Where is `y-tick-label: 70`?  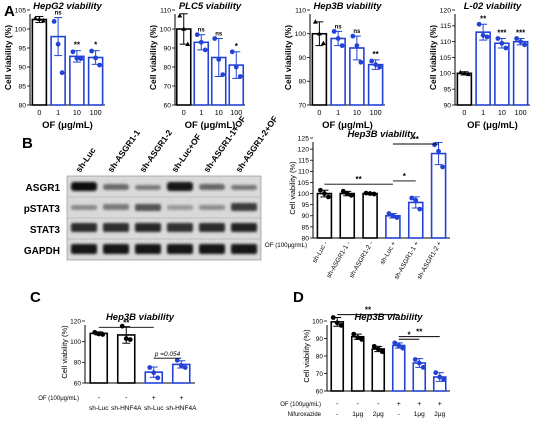 y-tick-label: 70 is located at coordinates (167, 86).